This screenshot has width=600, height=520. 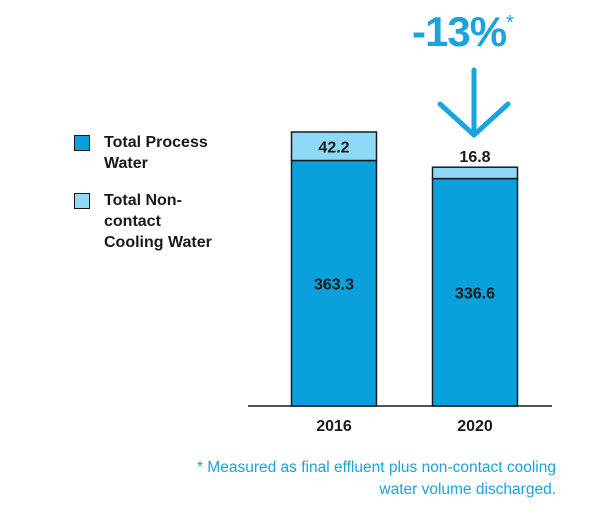 I want to click on footnote-line-2: water volume discharged., so click(x=467, y=489).